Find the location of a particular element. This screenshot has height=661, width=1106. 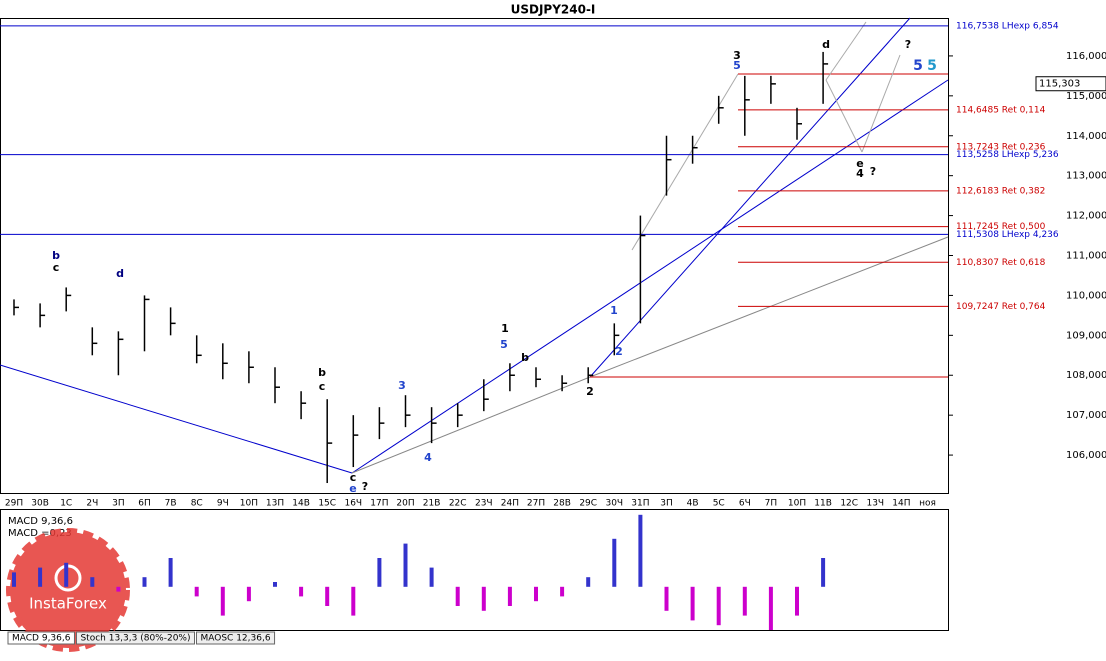

x-tick-label: 30Ч is located at coordinates (614, 504).